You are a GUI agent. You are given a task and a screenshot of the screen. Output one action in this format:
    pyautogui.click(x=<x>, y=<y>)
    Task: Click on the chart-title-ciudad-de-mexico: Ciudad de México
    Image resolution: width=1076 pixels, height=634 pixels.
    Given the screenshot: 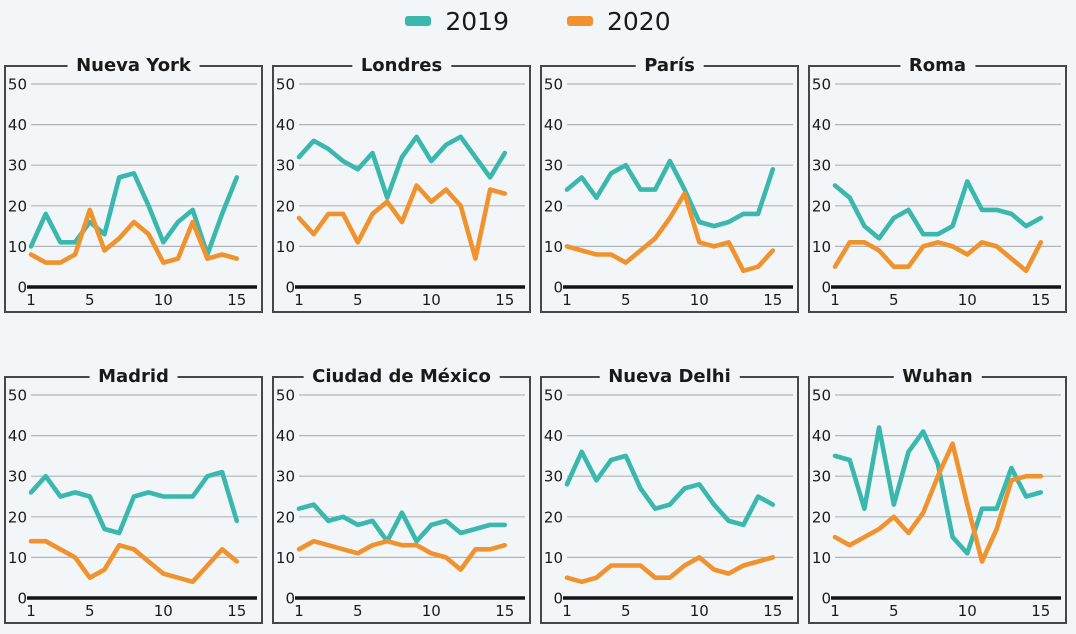 What is the action you would take?
    pyautogui.click(x=401, y=377)
    